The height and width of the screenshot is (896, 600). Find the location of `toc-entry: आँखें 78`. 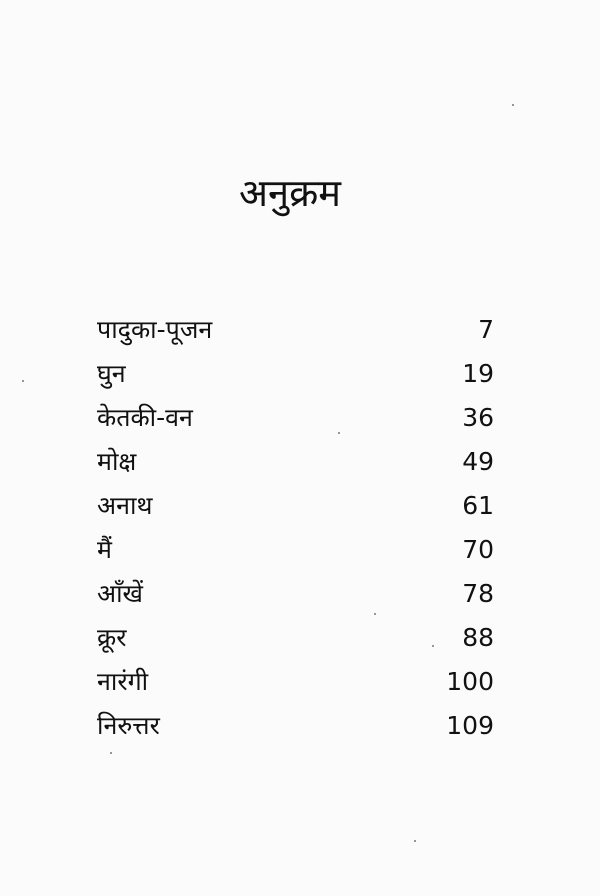

toc-entry: आँखें 78 is located at coordinates (295, 596).